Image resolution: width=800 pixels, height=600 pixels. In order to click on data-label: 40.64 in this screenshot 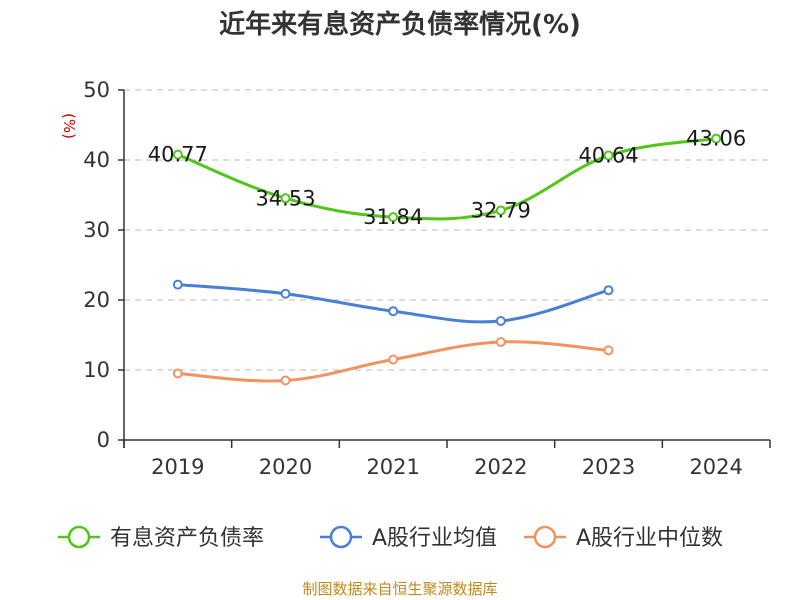, I will do `click(608, 156)`.